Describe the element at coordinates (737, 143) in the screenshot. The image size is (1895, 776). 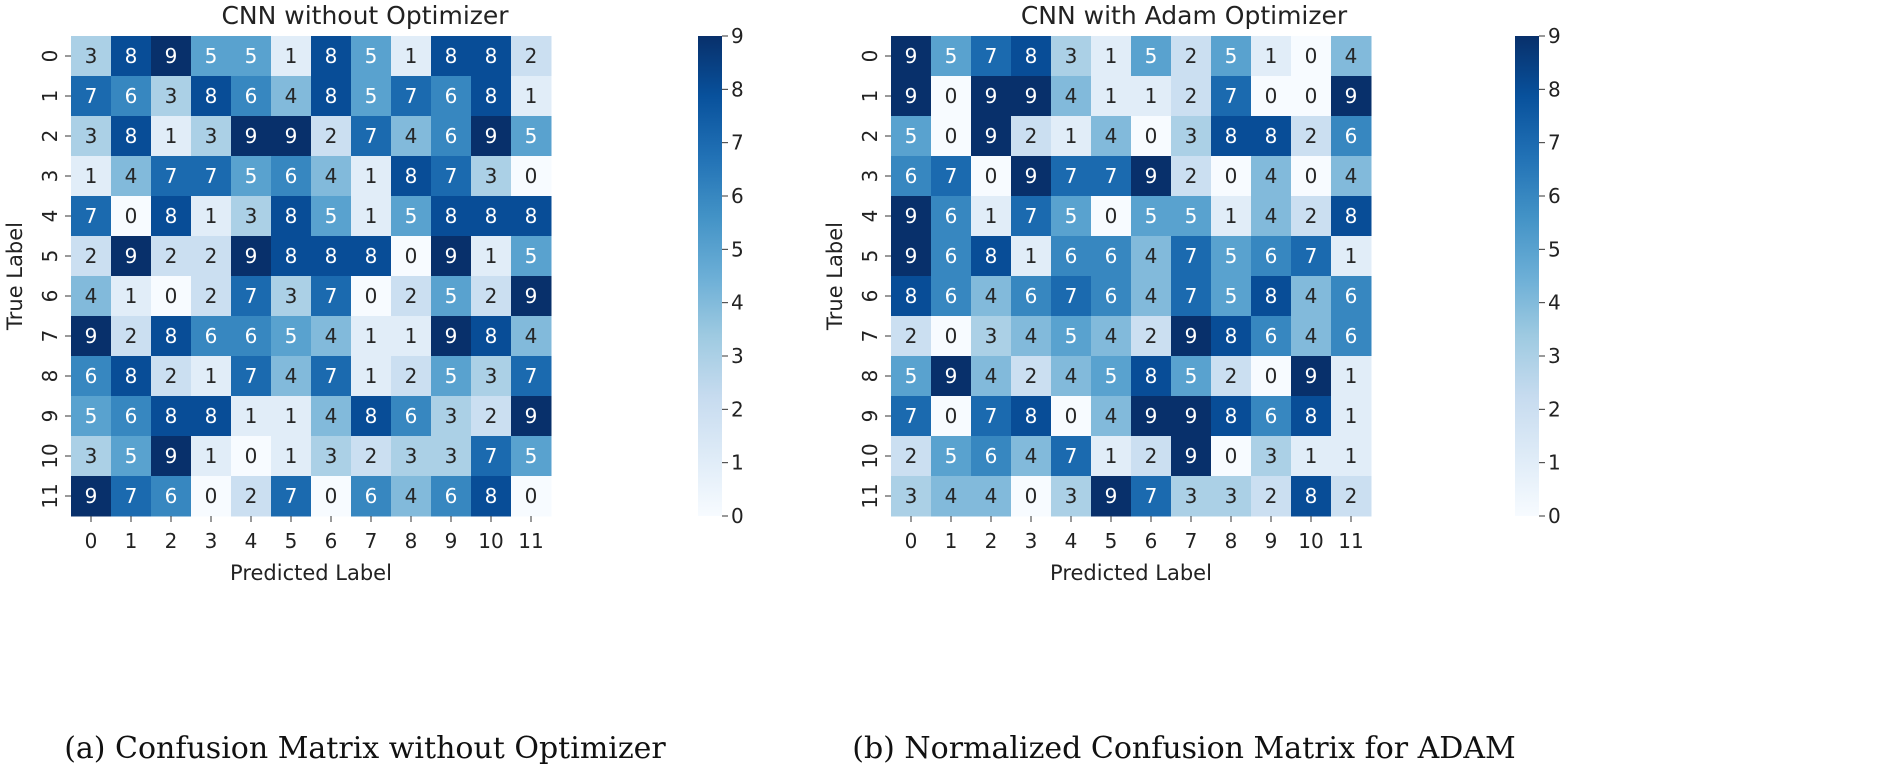
I see `colorbar-tick-label: 7` at that location.